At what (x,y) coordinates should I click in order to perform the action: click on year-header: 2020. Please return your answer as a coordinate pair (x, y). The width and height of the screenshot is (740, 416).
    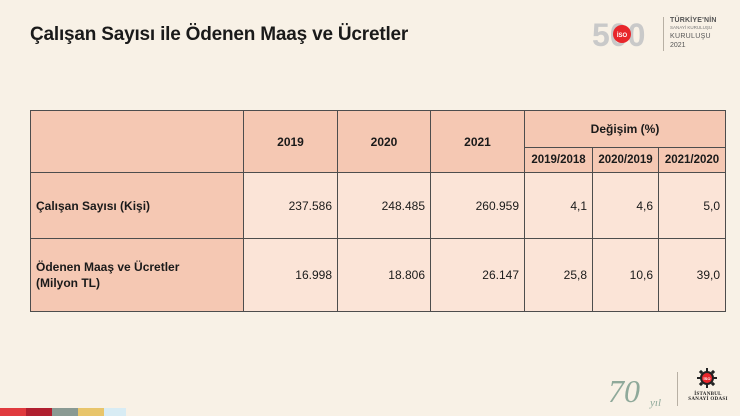
    Looking at the image, I should click on (384, 141).